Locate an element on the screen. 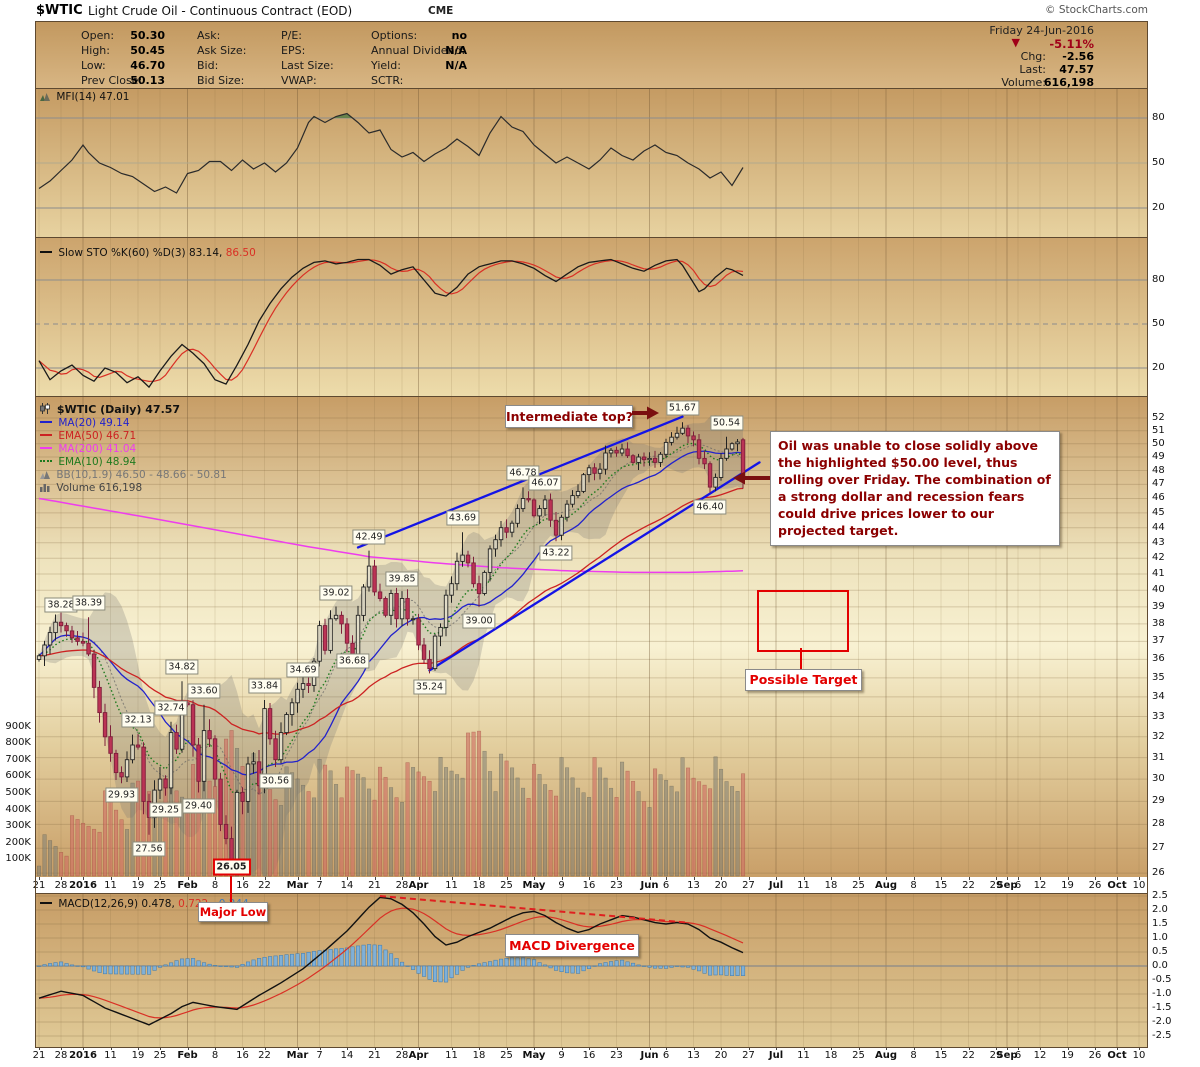 The height and width of the screenshot is (1067, 1200). axis-tick-label: 48 is located at coordinates (1158, 470).